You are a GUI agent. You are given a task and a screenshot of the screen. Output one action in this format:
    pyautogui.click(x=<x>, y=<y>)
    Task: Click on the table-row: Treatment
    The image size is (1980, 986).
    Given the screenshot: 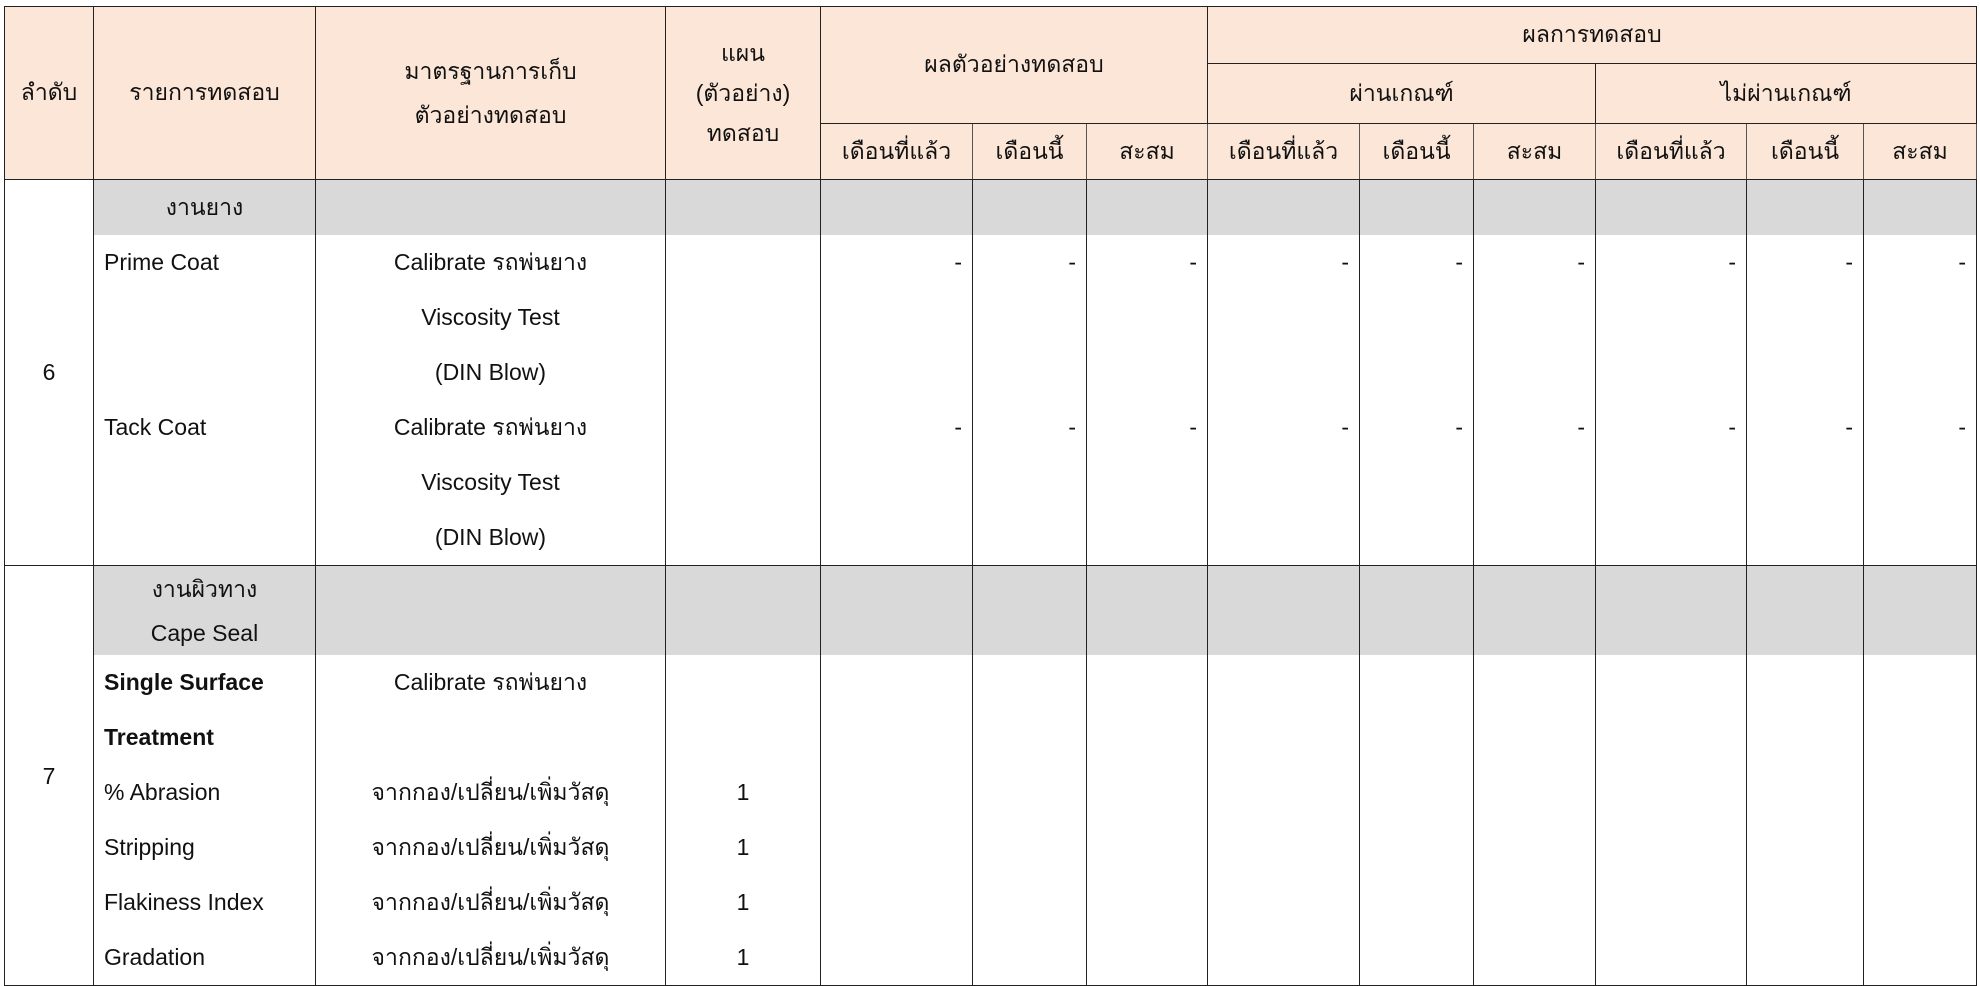 What is the action you would take?
    pyautogui.click(x=991, y=737)
    